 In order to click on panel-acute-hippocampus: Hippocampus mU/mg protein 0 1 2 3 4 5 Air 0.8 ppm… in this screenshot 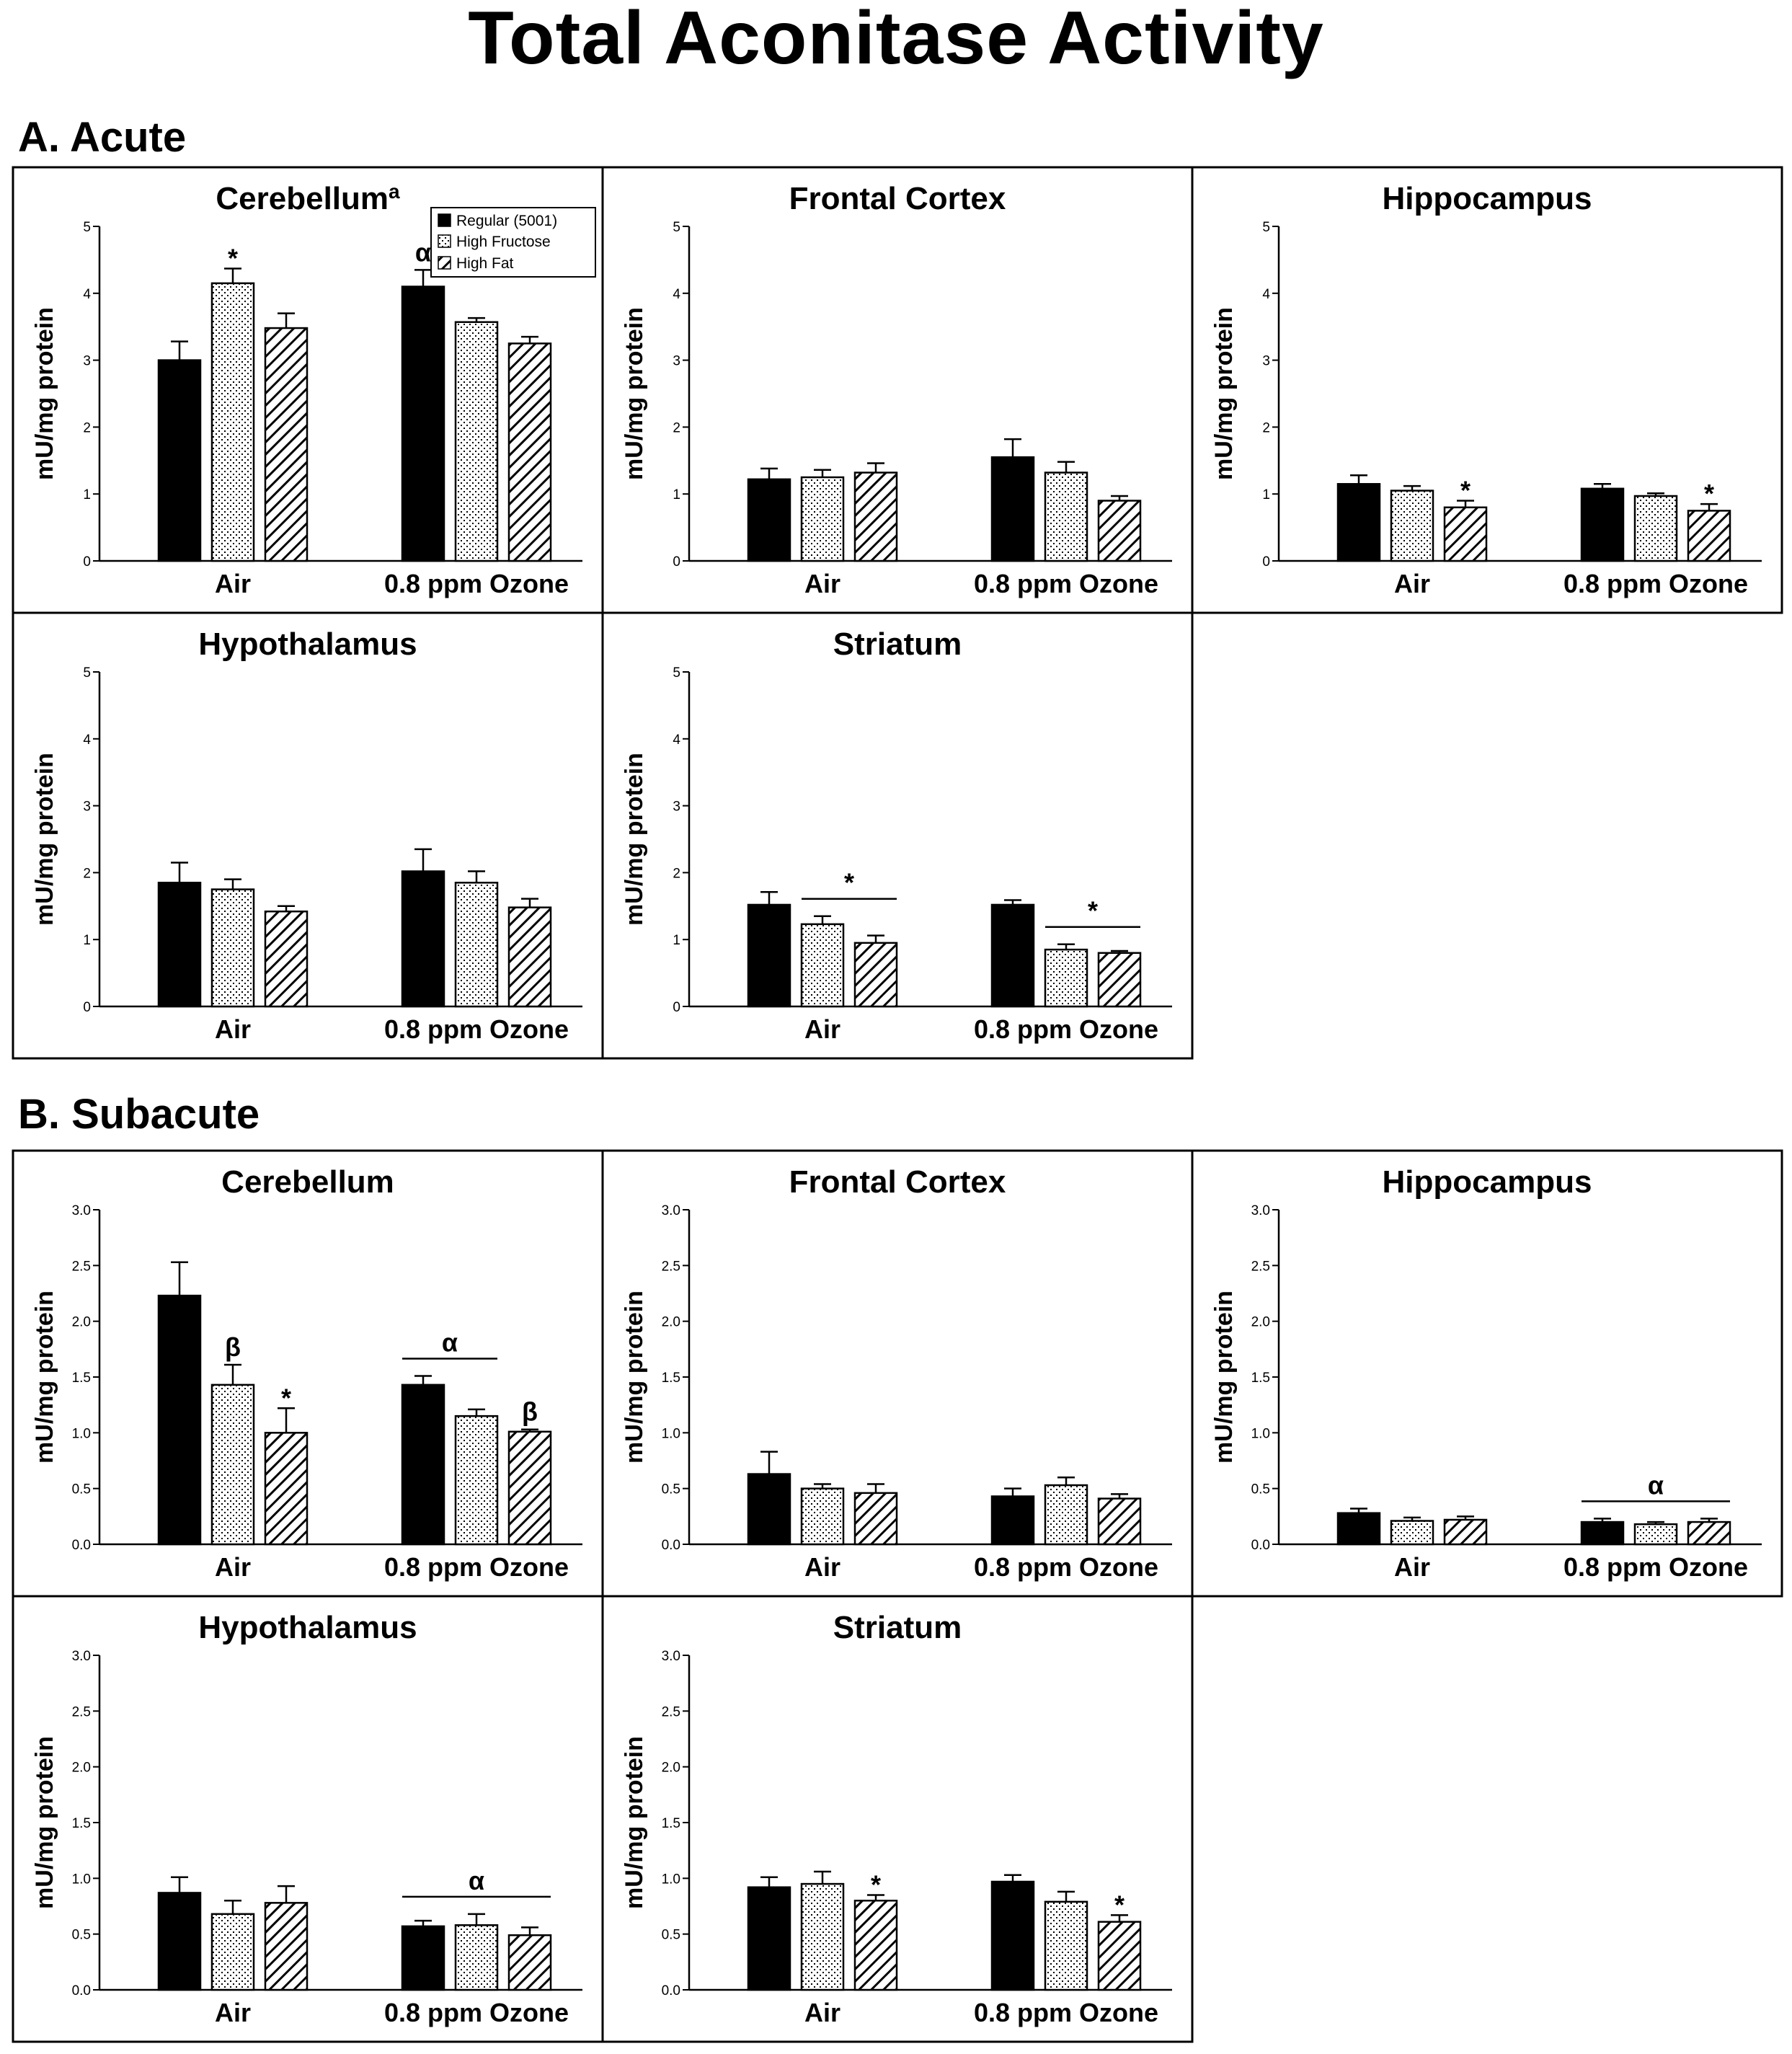, I will do `click(1487, 390)`.